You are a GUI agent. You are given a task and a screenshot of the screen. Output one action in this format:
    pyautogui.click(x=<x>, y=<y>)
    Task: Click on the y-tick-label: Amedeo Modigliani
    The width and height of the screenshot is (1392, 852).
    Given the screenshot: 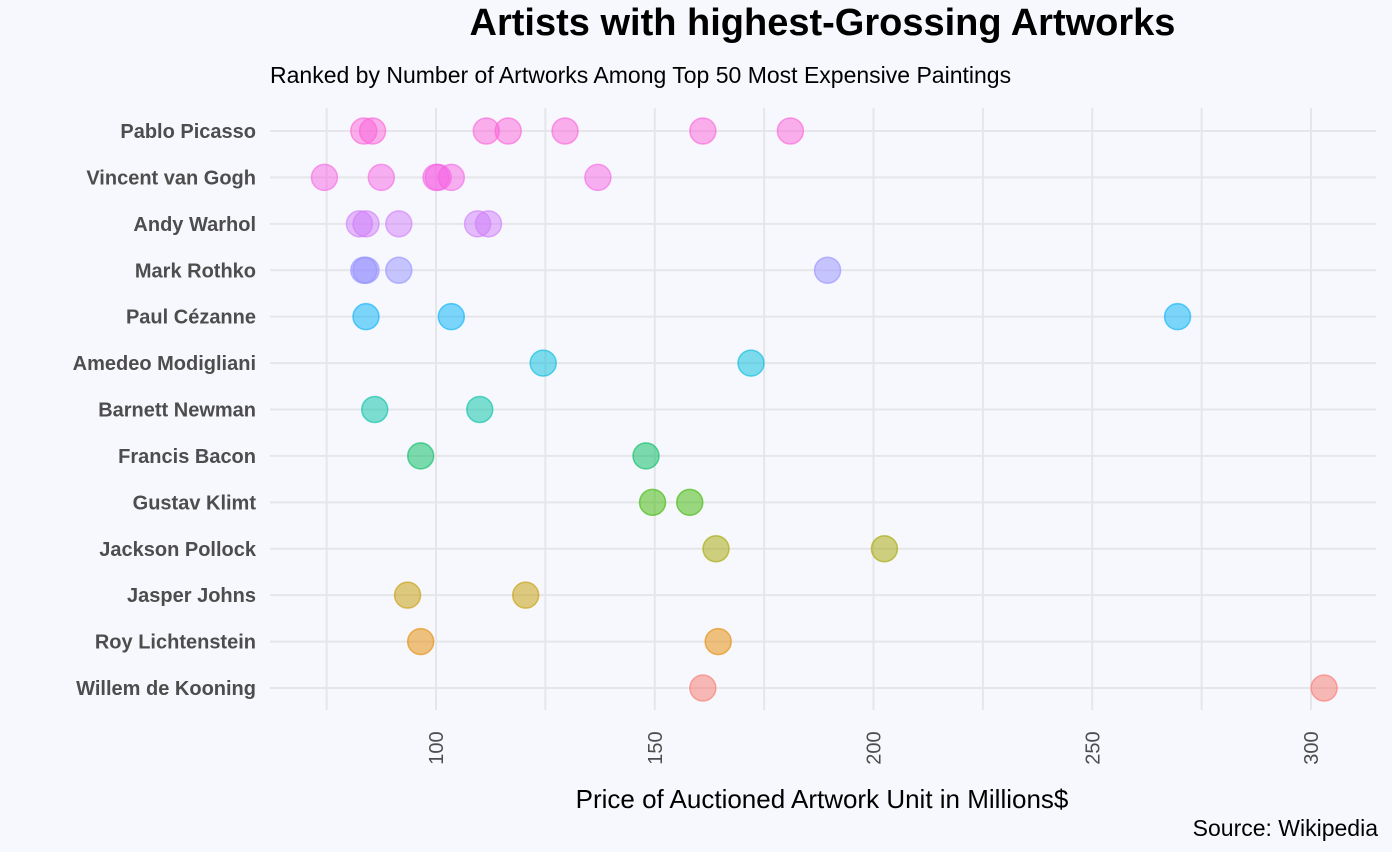 What is the action you would take?
    pyautogui.click(x=164, y=364)
    